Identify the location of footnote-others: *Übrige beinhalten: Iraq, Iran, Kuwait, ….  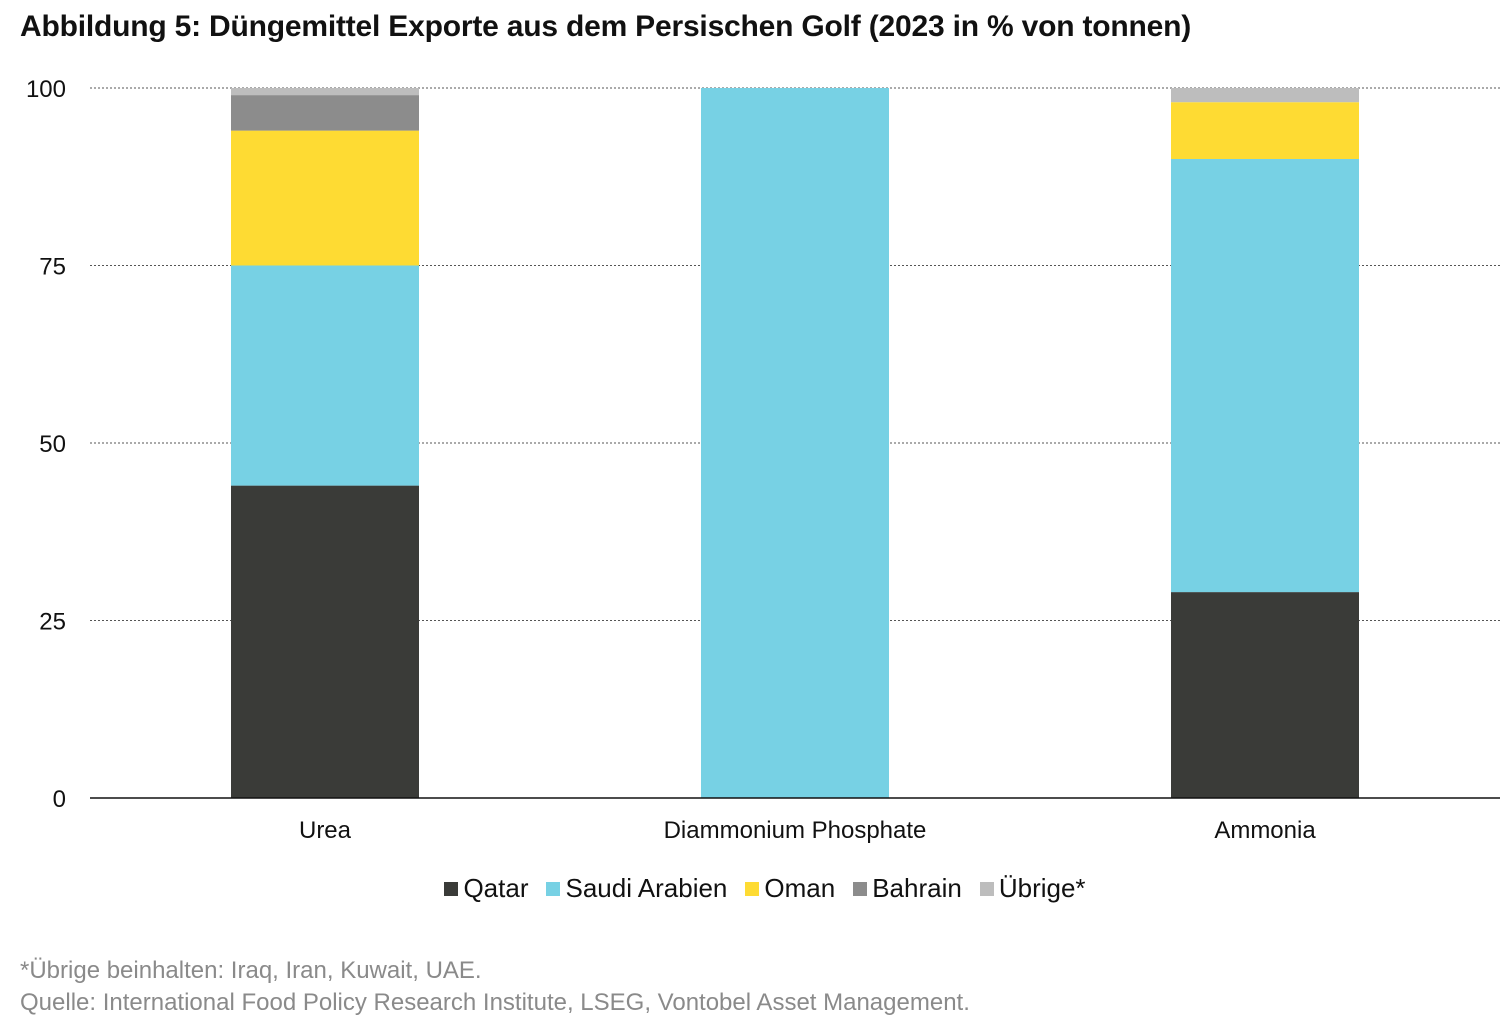
(251, 970).